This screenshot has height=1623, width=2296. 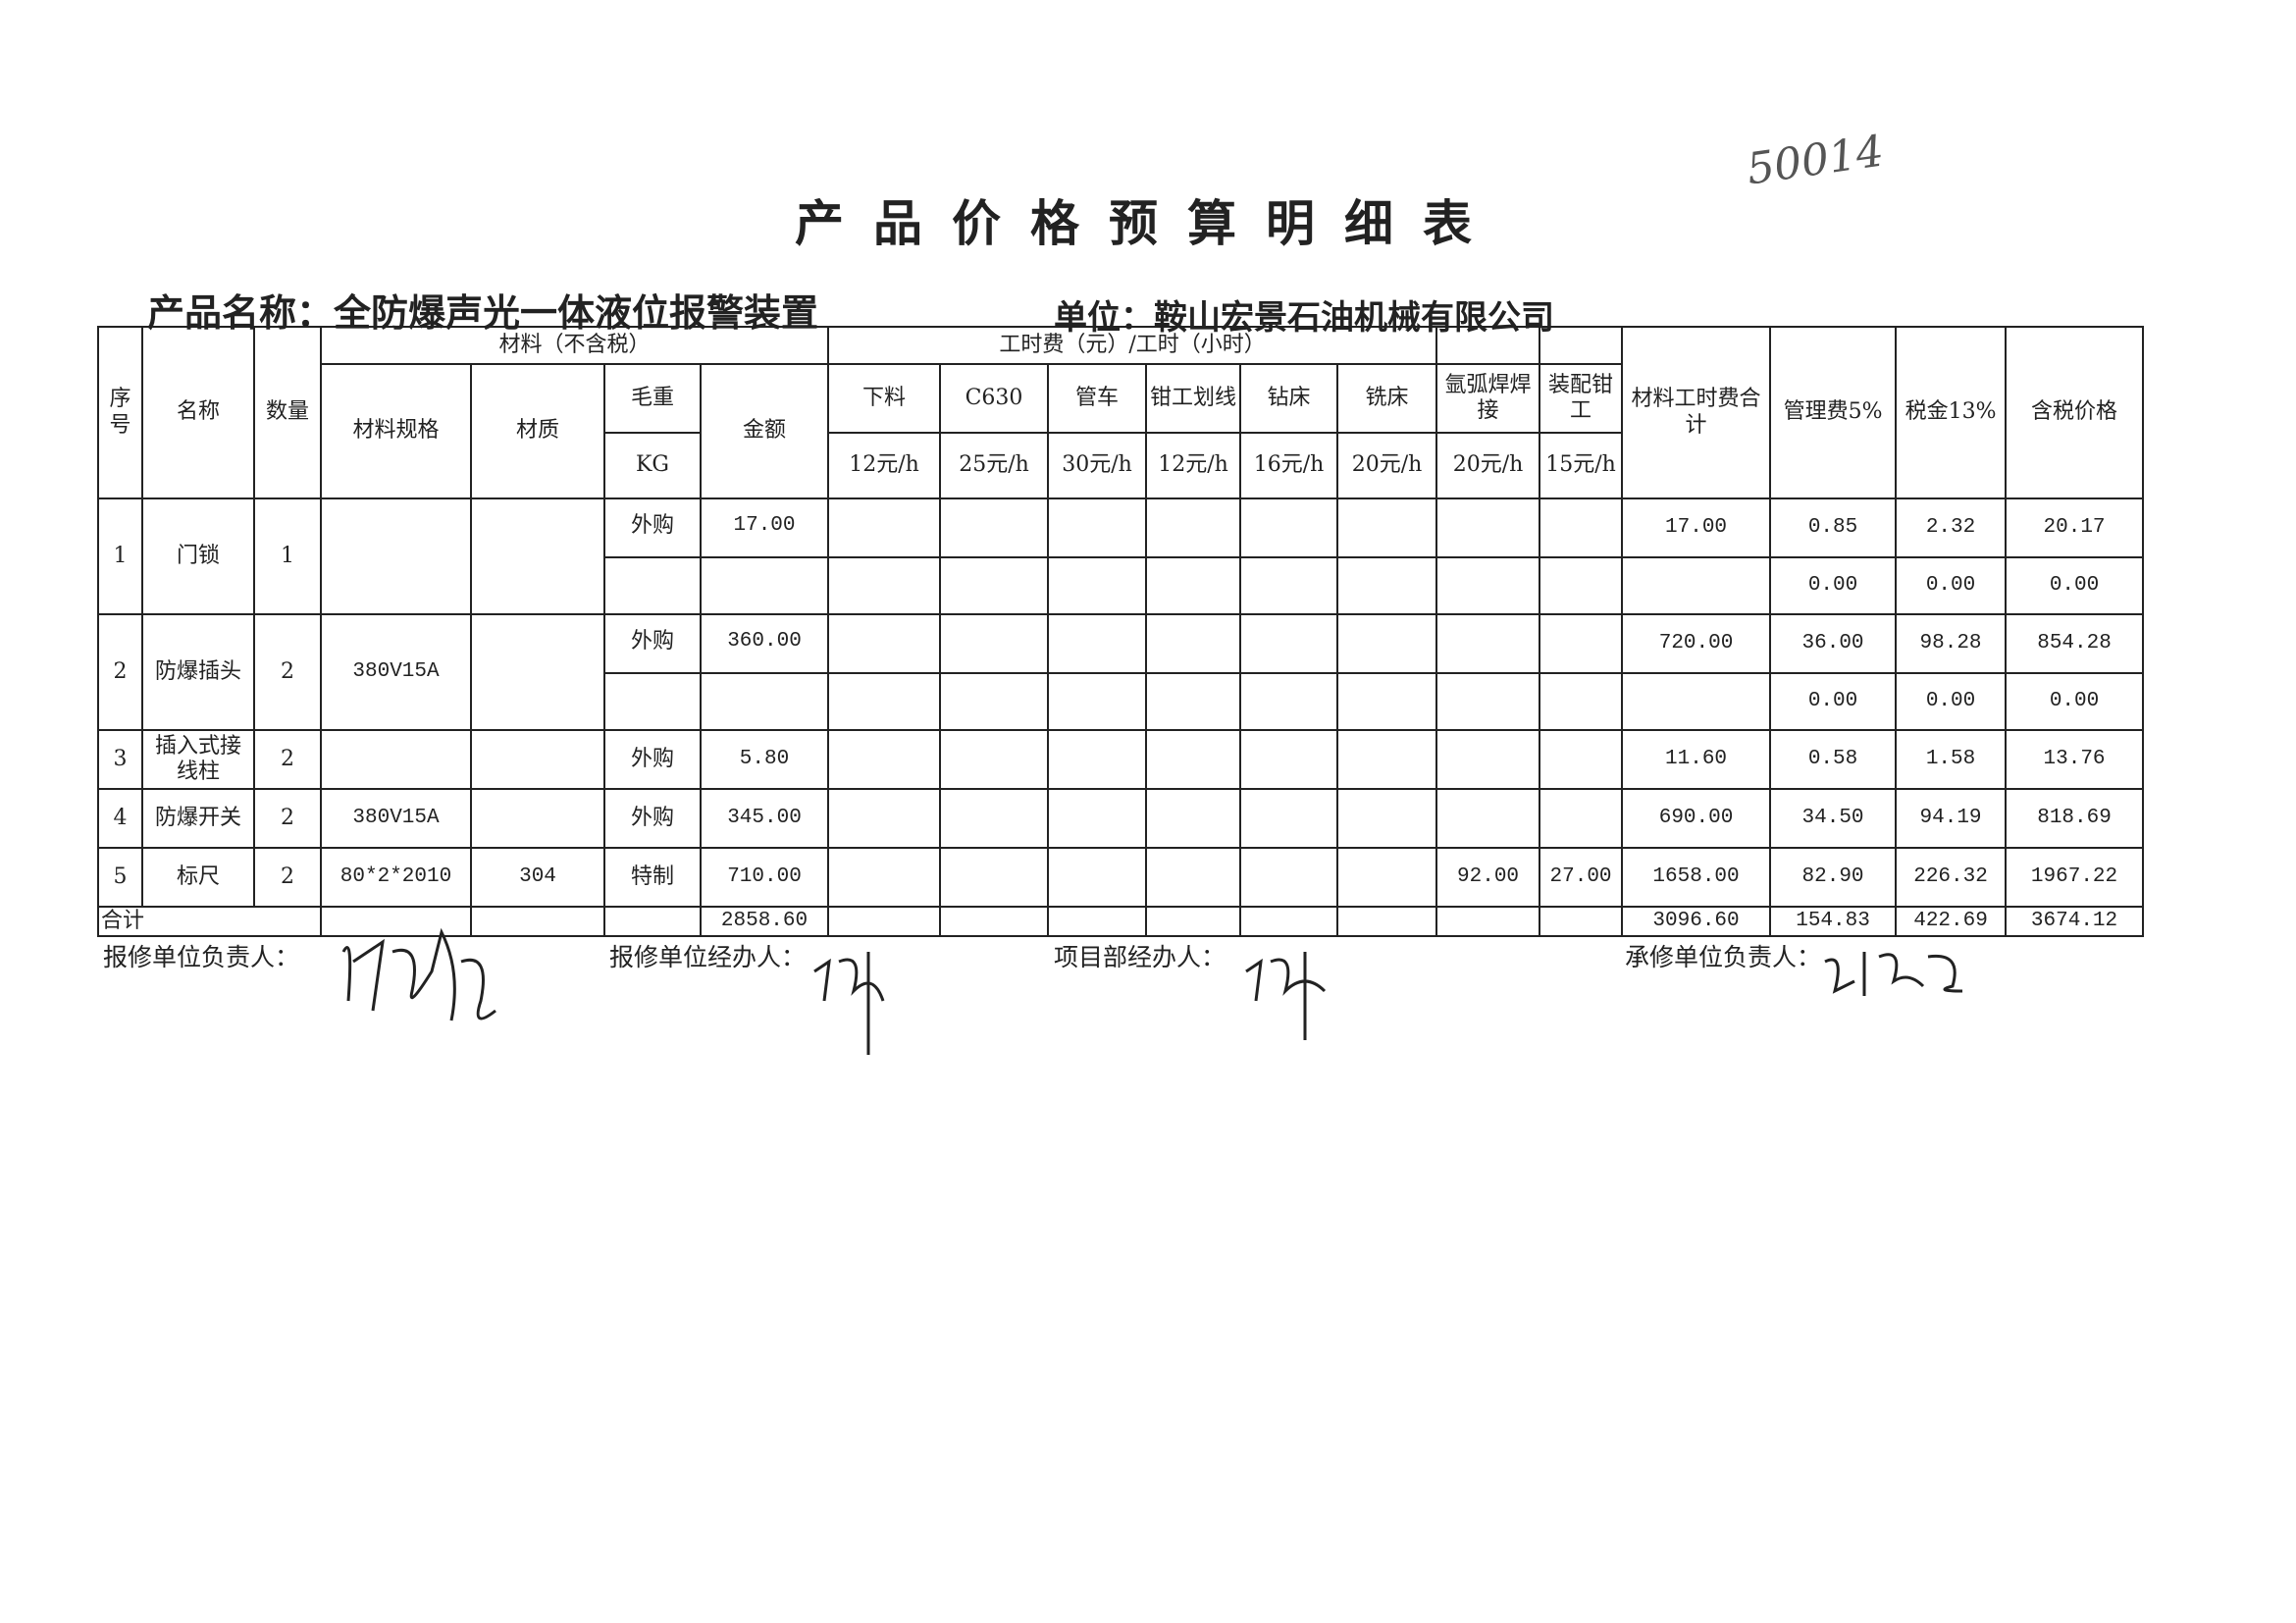 What do you see at coordinates (1289, 465) in the screenshot?
I see `header-labor-rate: 16元/h` at bounding box center [1289, 465].